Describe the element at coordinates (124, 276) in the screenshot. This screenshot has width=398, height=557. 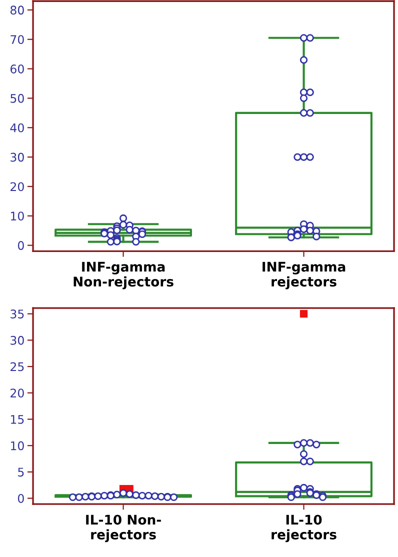
I see `x-tick-label: INF-gamma Non-rejectors` at that location.